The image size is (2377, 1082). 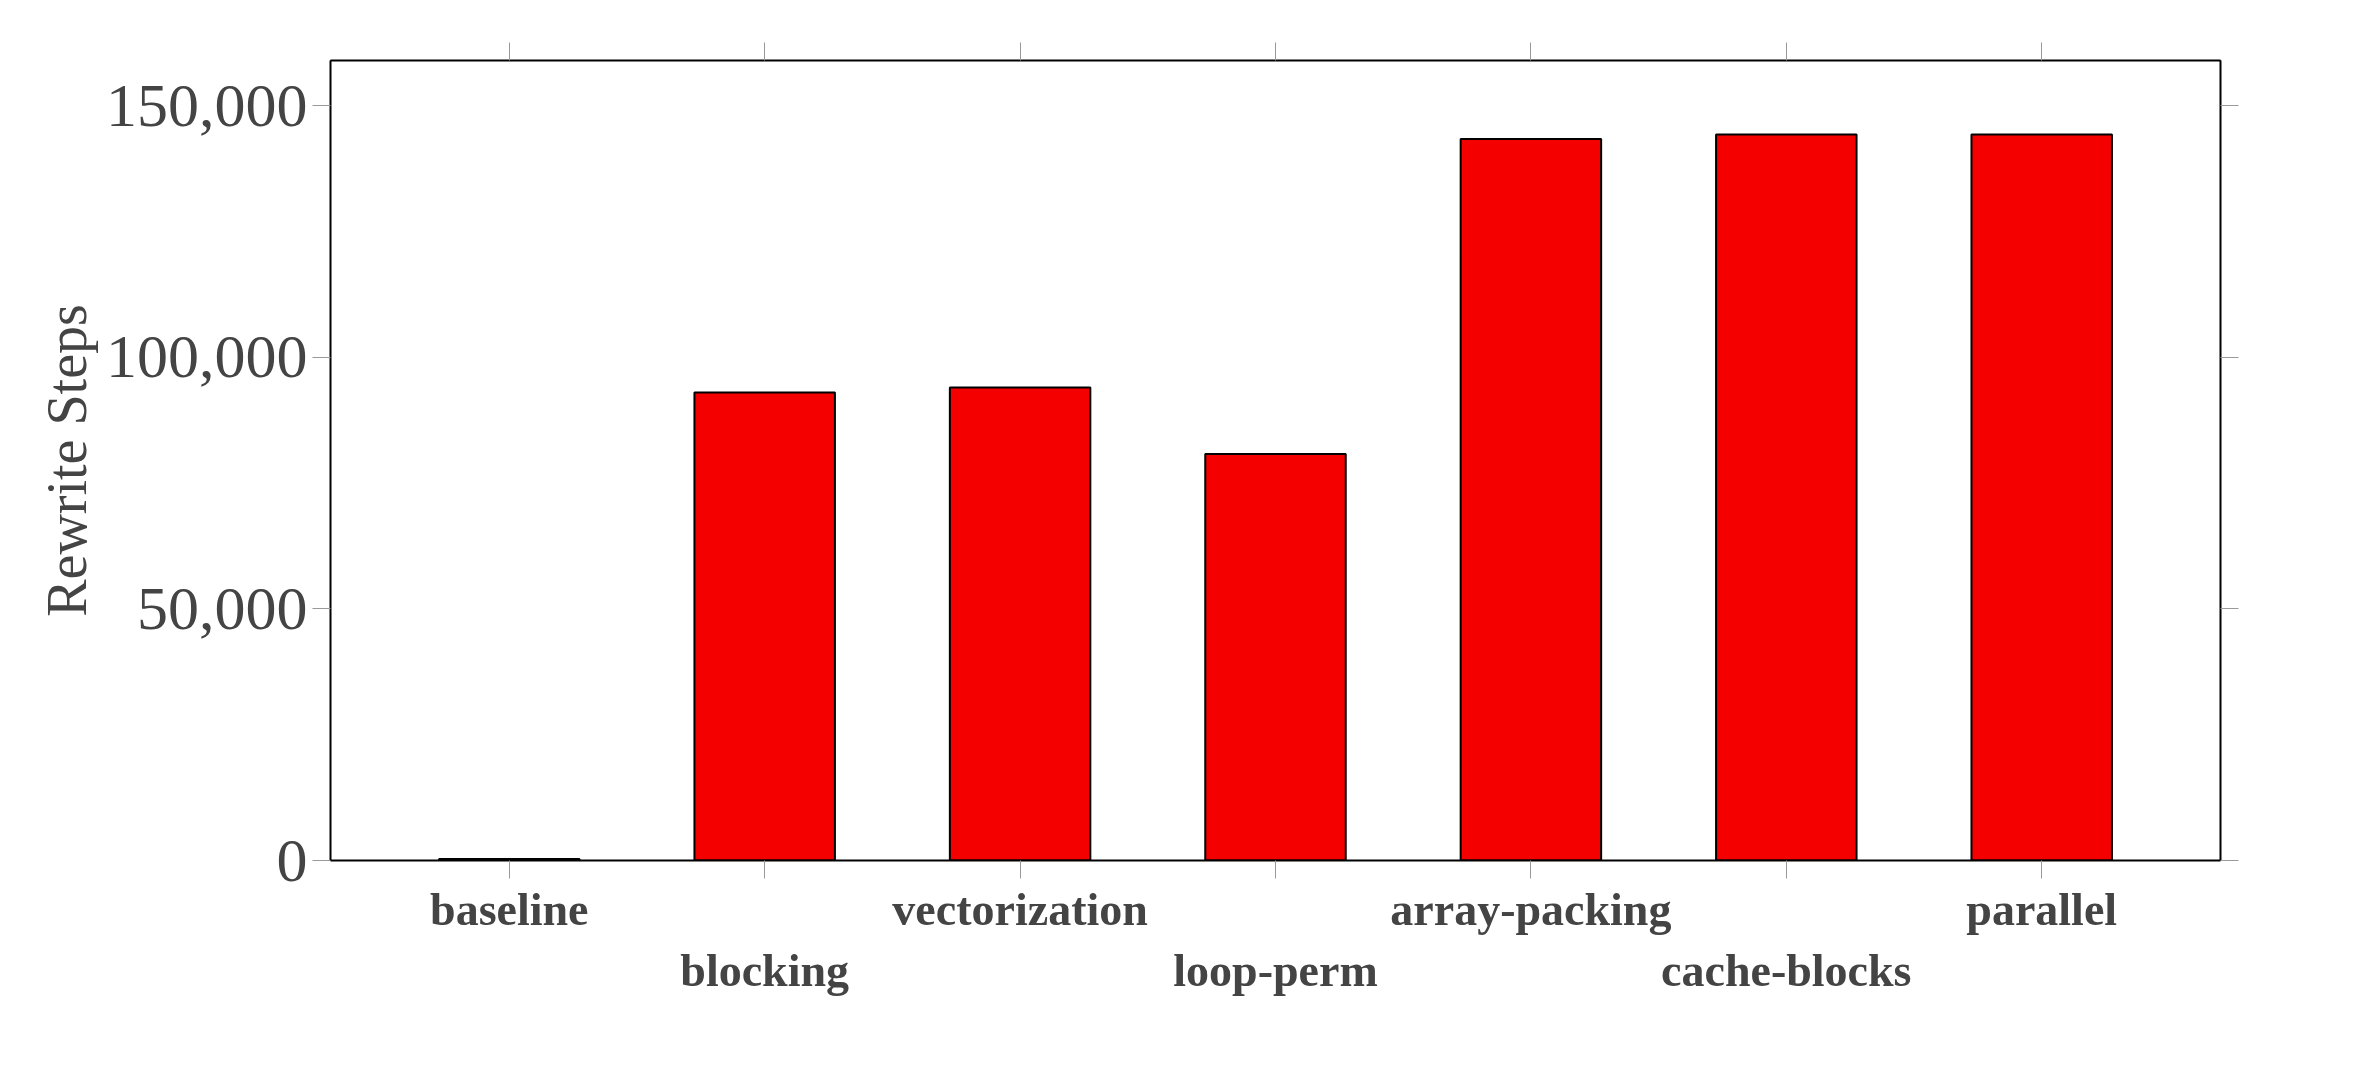 I want to click on y-tick-label: 100,000, so click(x=207, y=356).